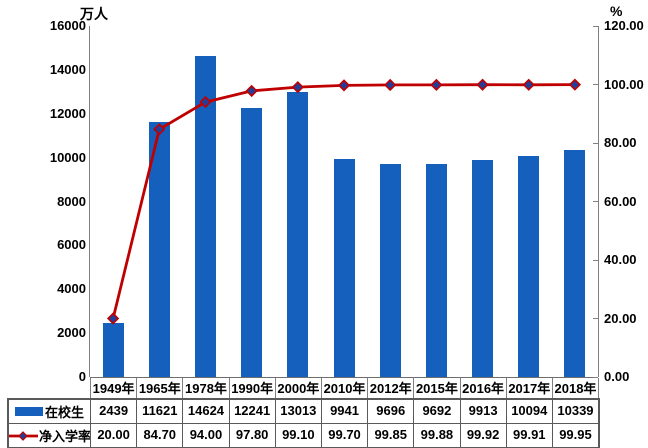 This screenshot has height=448, width=648. I want to click on line-marker-2012年, so click(390, 85).